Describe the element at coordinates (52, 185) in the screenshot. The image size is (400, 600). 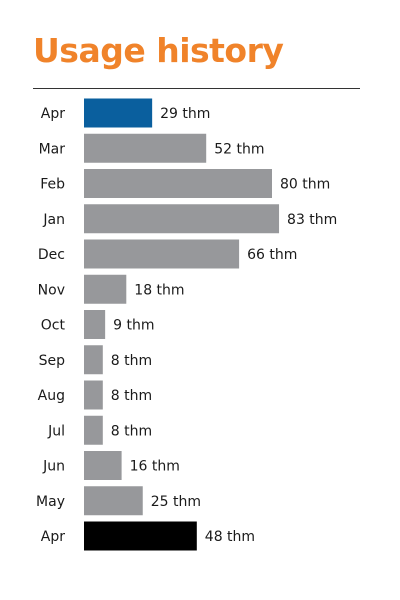
I see `category-label: Feb` at that location.